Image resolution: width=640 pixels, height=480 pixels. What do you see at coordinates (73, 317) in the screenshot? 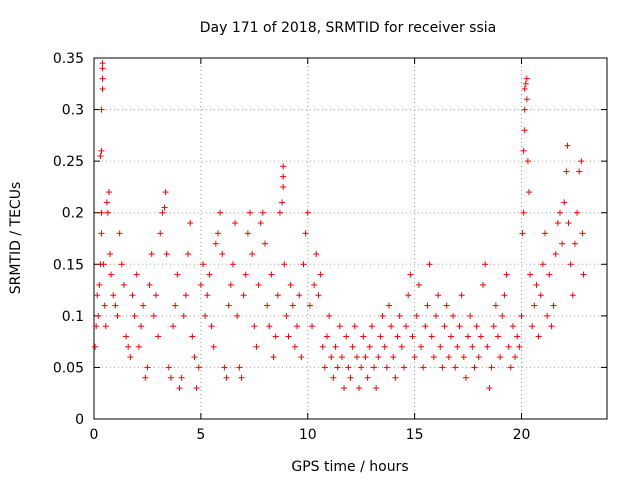
I see `y-tick-label: 0.1` at bounding box center [73, 317].